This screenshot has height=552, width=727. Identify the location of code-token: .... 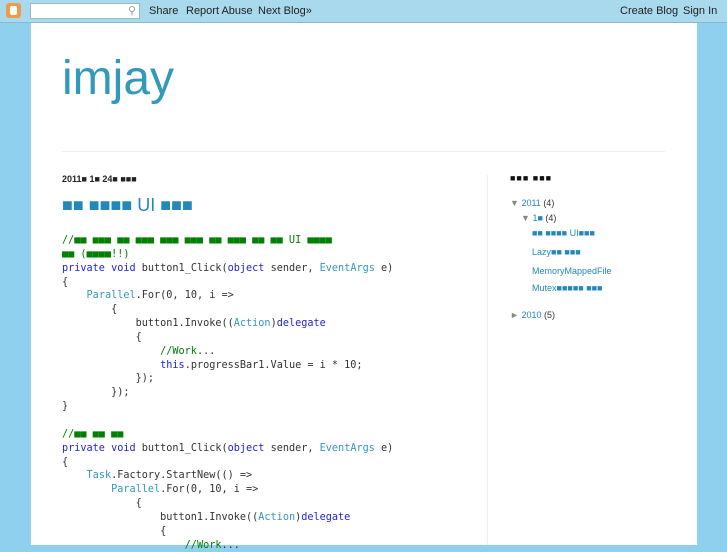
(230, 545).